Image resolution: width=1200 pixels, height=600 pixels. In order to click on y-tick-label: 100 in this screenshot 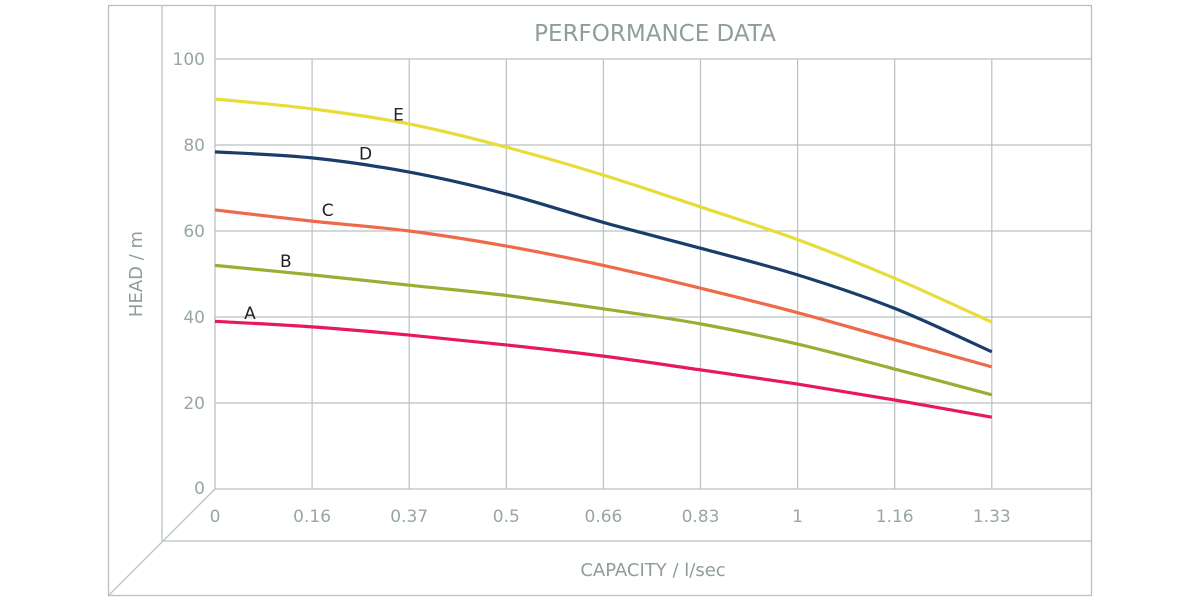, I will do `click(189, 60)`.